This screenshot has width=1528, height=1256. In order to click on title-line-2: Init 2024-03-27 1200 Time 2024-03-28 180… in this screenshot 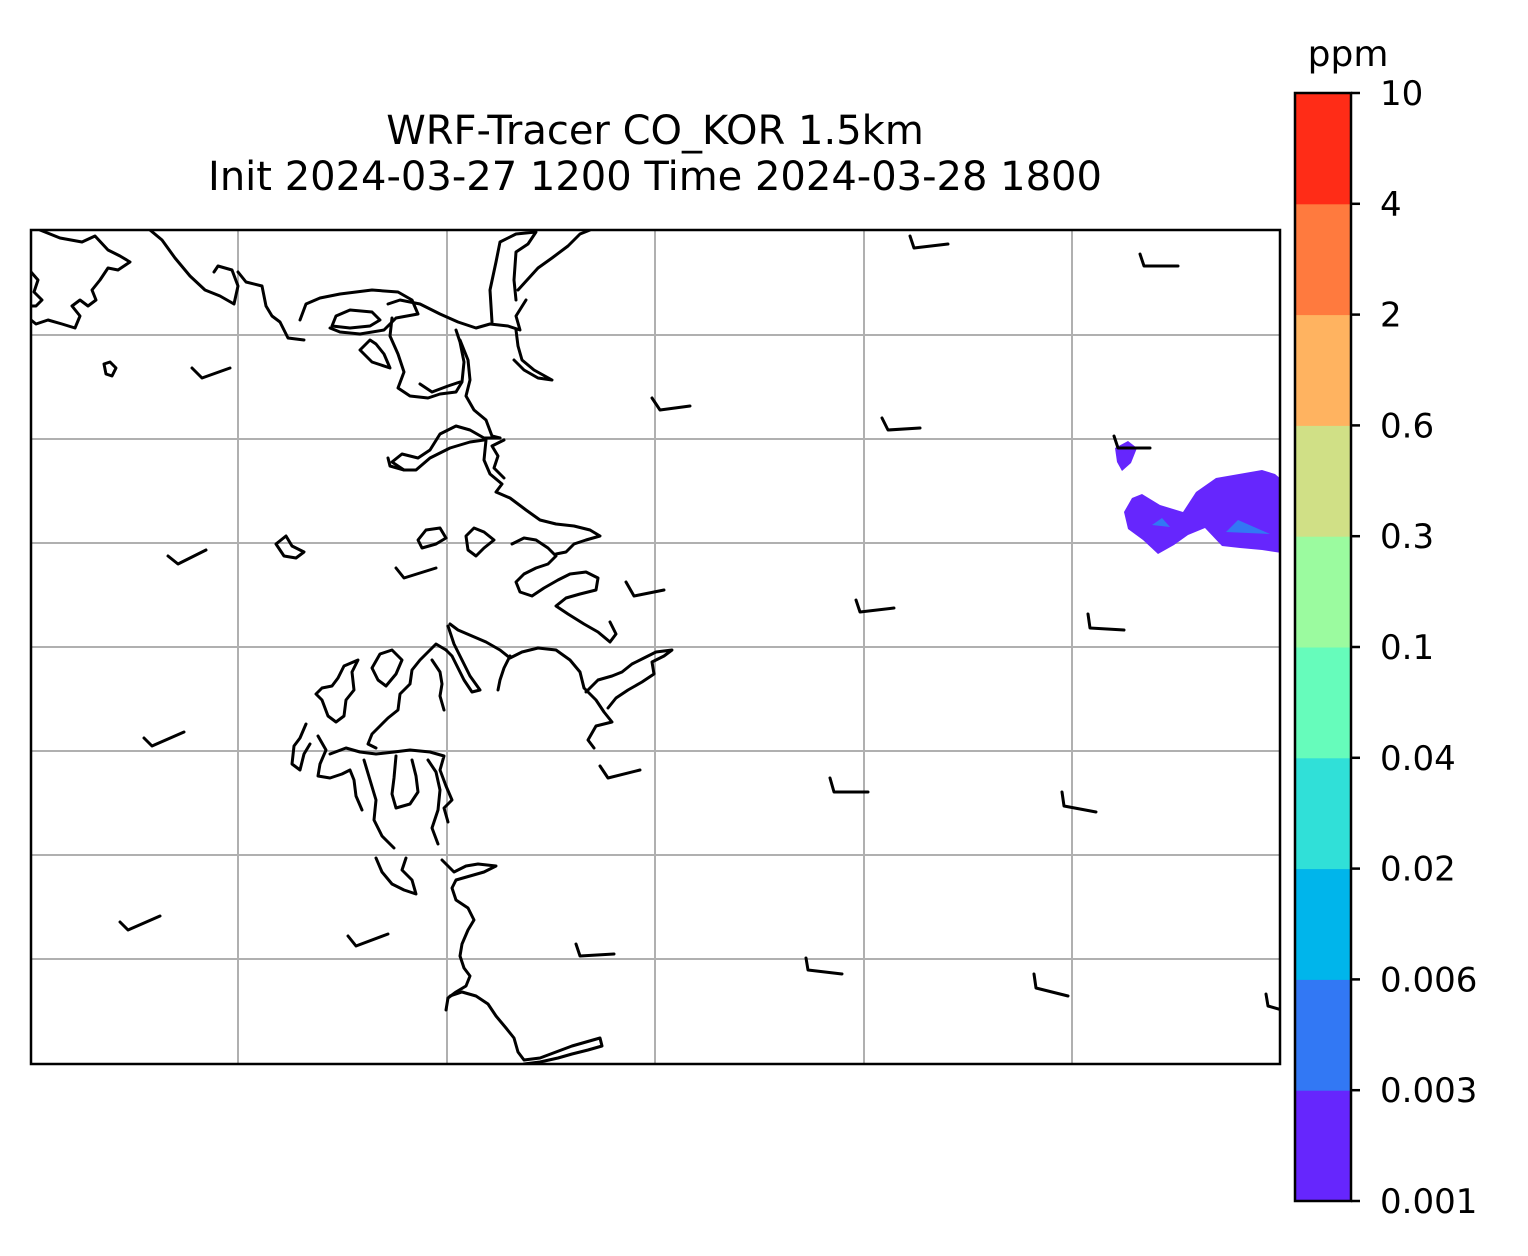, I will do `click(655, 177)`.